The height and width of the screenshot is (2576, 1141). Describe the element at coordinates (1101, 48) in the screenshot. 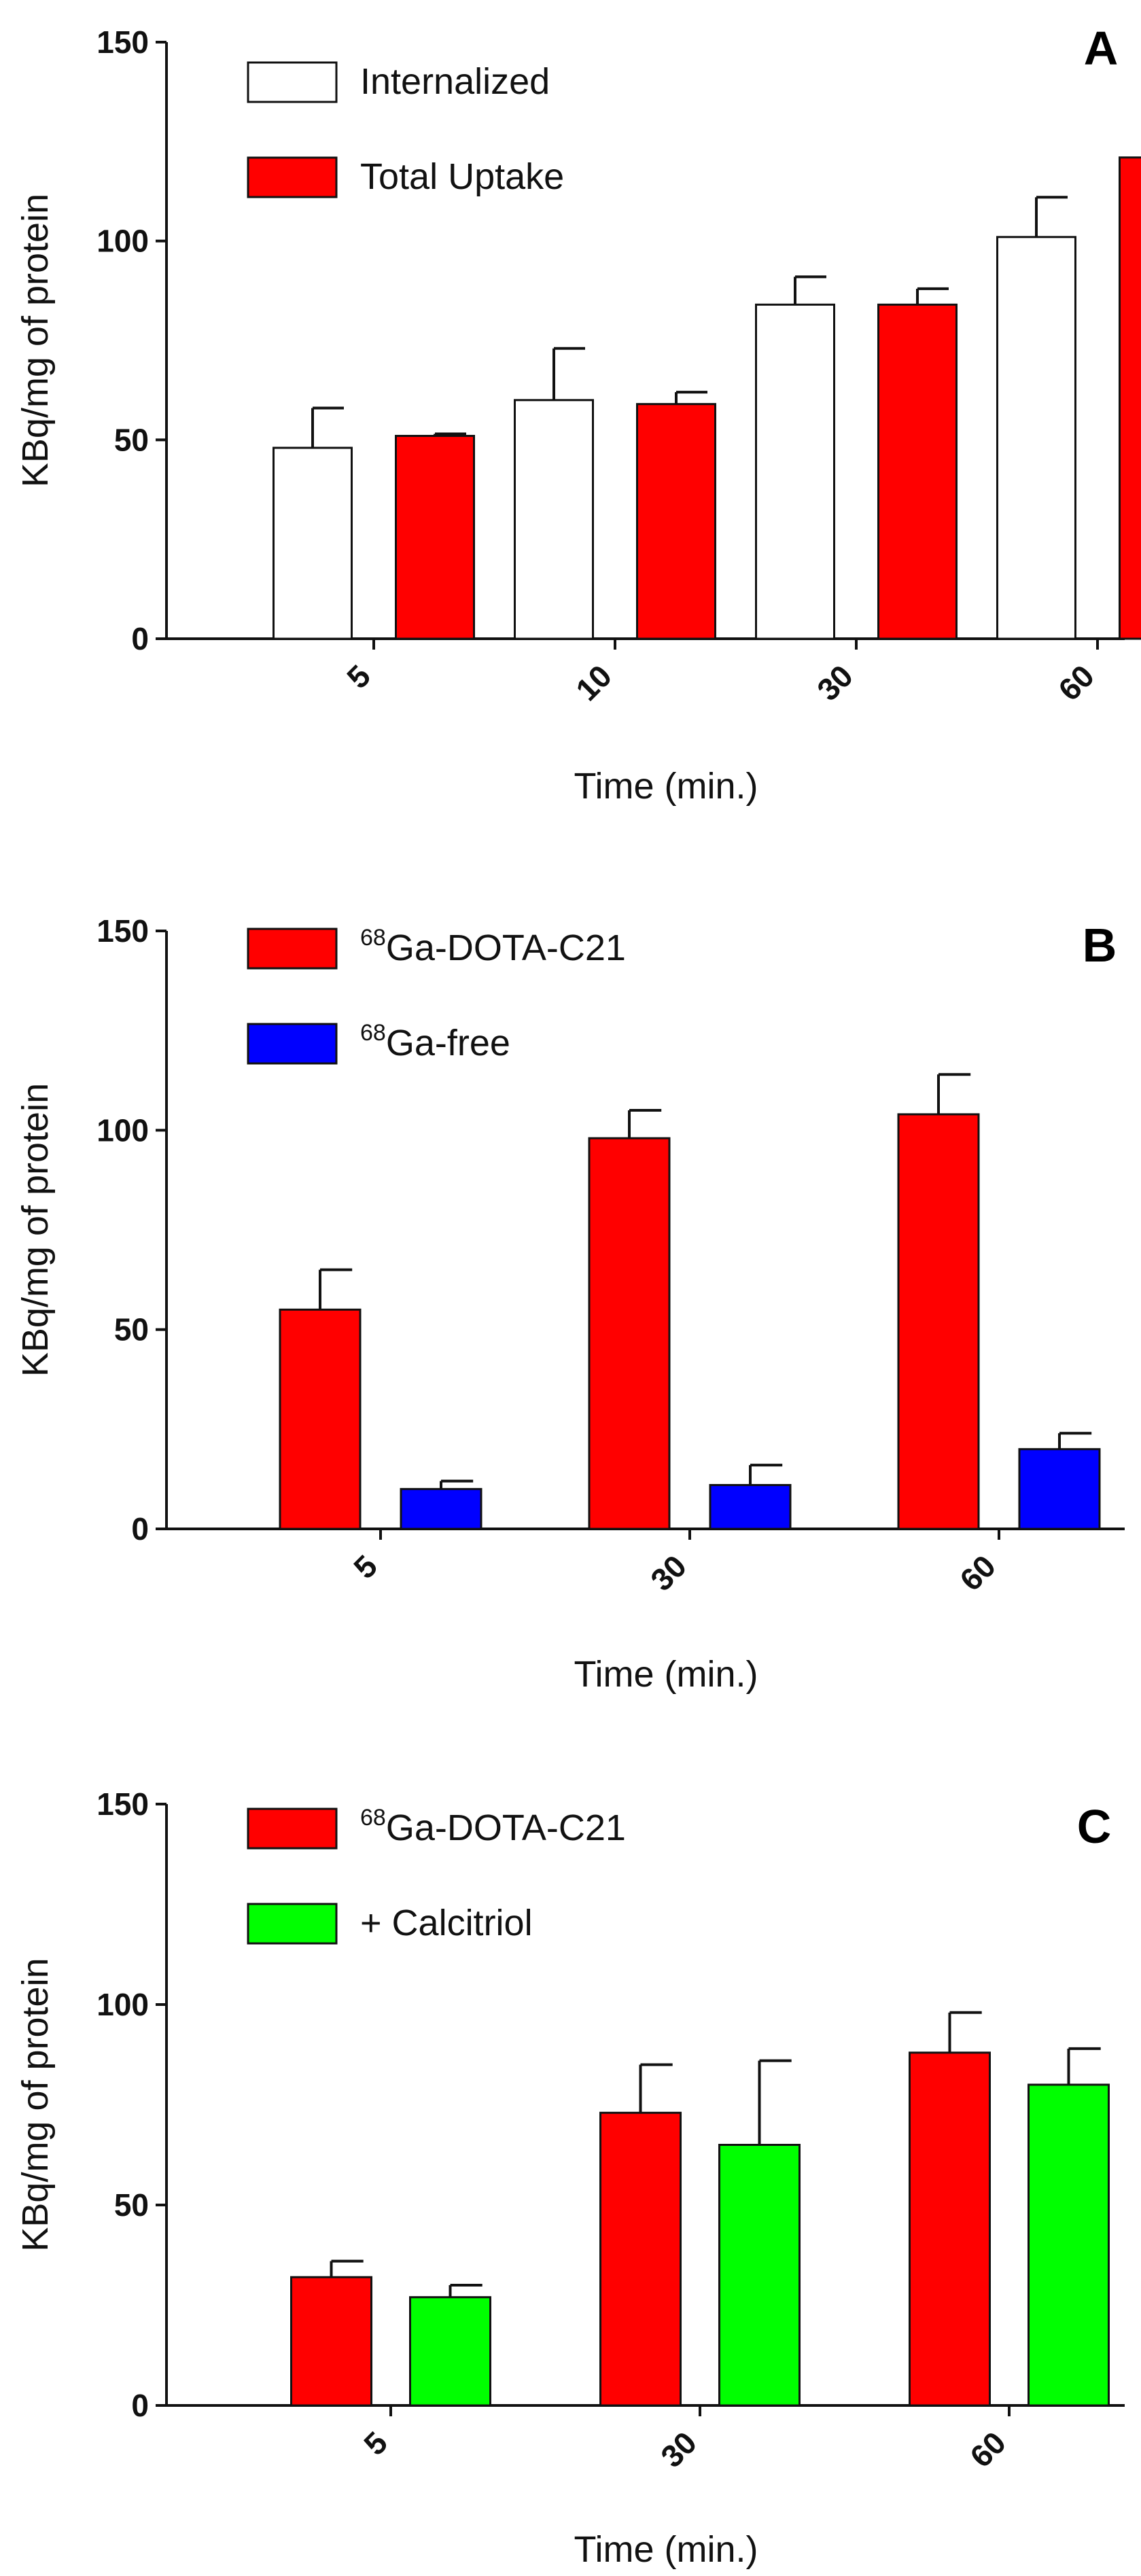

I see `panel-letter: A` at that location.